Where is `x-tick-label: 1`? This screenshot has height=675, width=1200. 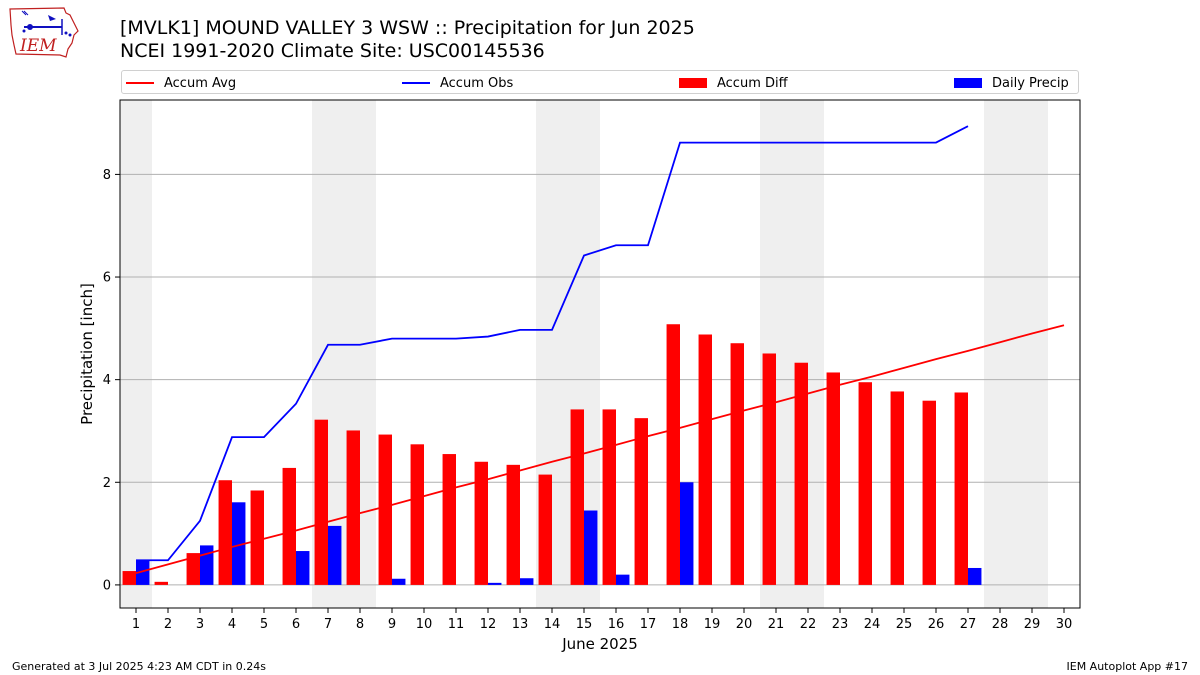 x-tick-label: 1 is located at coordinates (136, 624).